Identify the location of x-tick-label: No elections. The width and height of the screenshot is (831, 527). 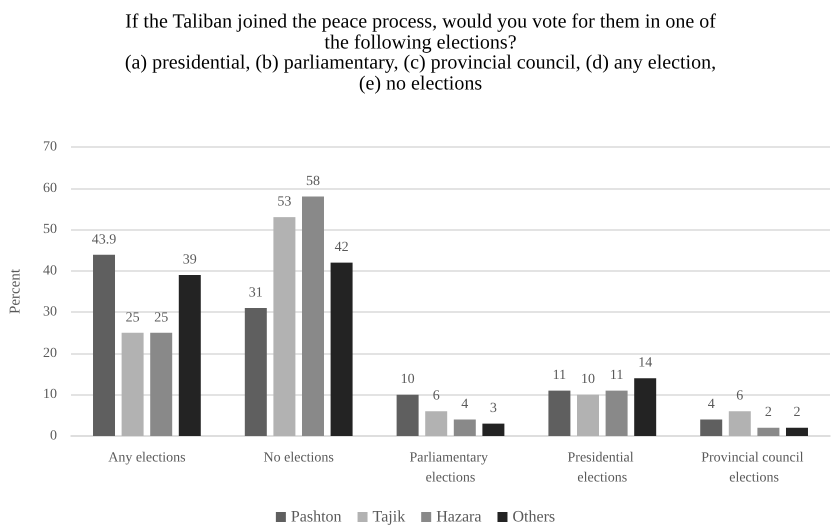
(299, 458).